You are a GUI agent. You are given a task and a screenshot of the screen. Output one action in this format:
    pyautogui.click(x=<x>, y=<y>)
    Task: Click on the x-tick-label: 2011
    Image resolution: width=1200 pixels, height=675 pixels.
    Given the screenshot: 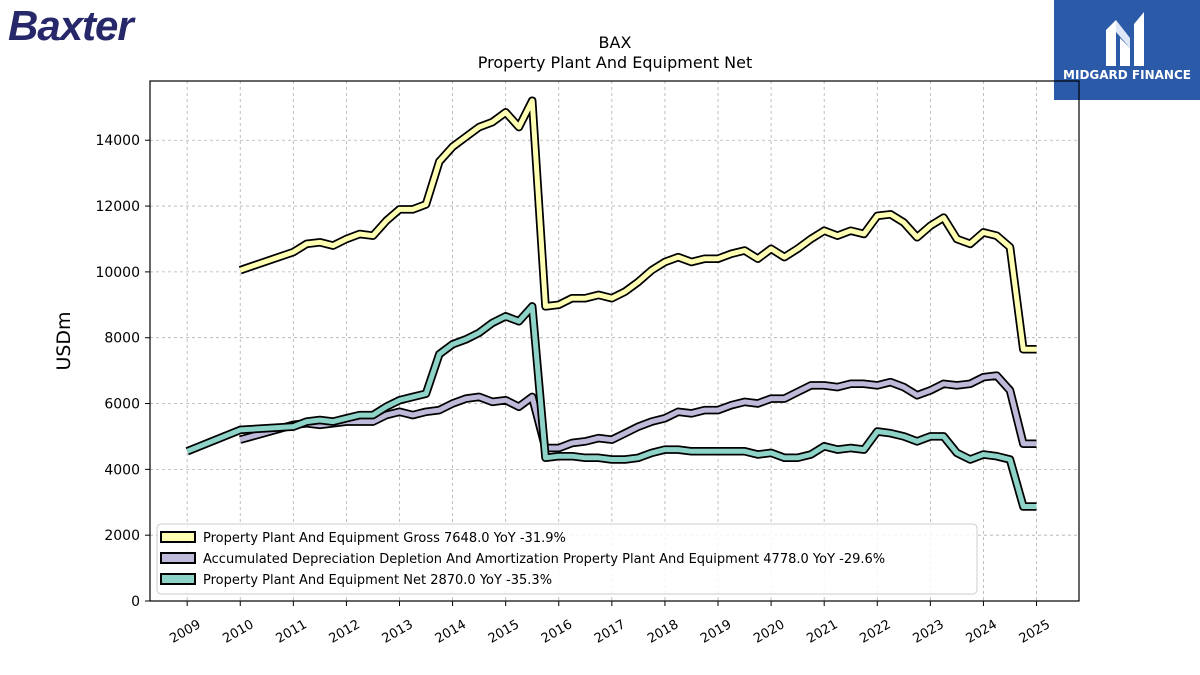 What is the action you would take?
    pyautogui.click(x=292, y=632)
    